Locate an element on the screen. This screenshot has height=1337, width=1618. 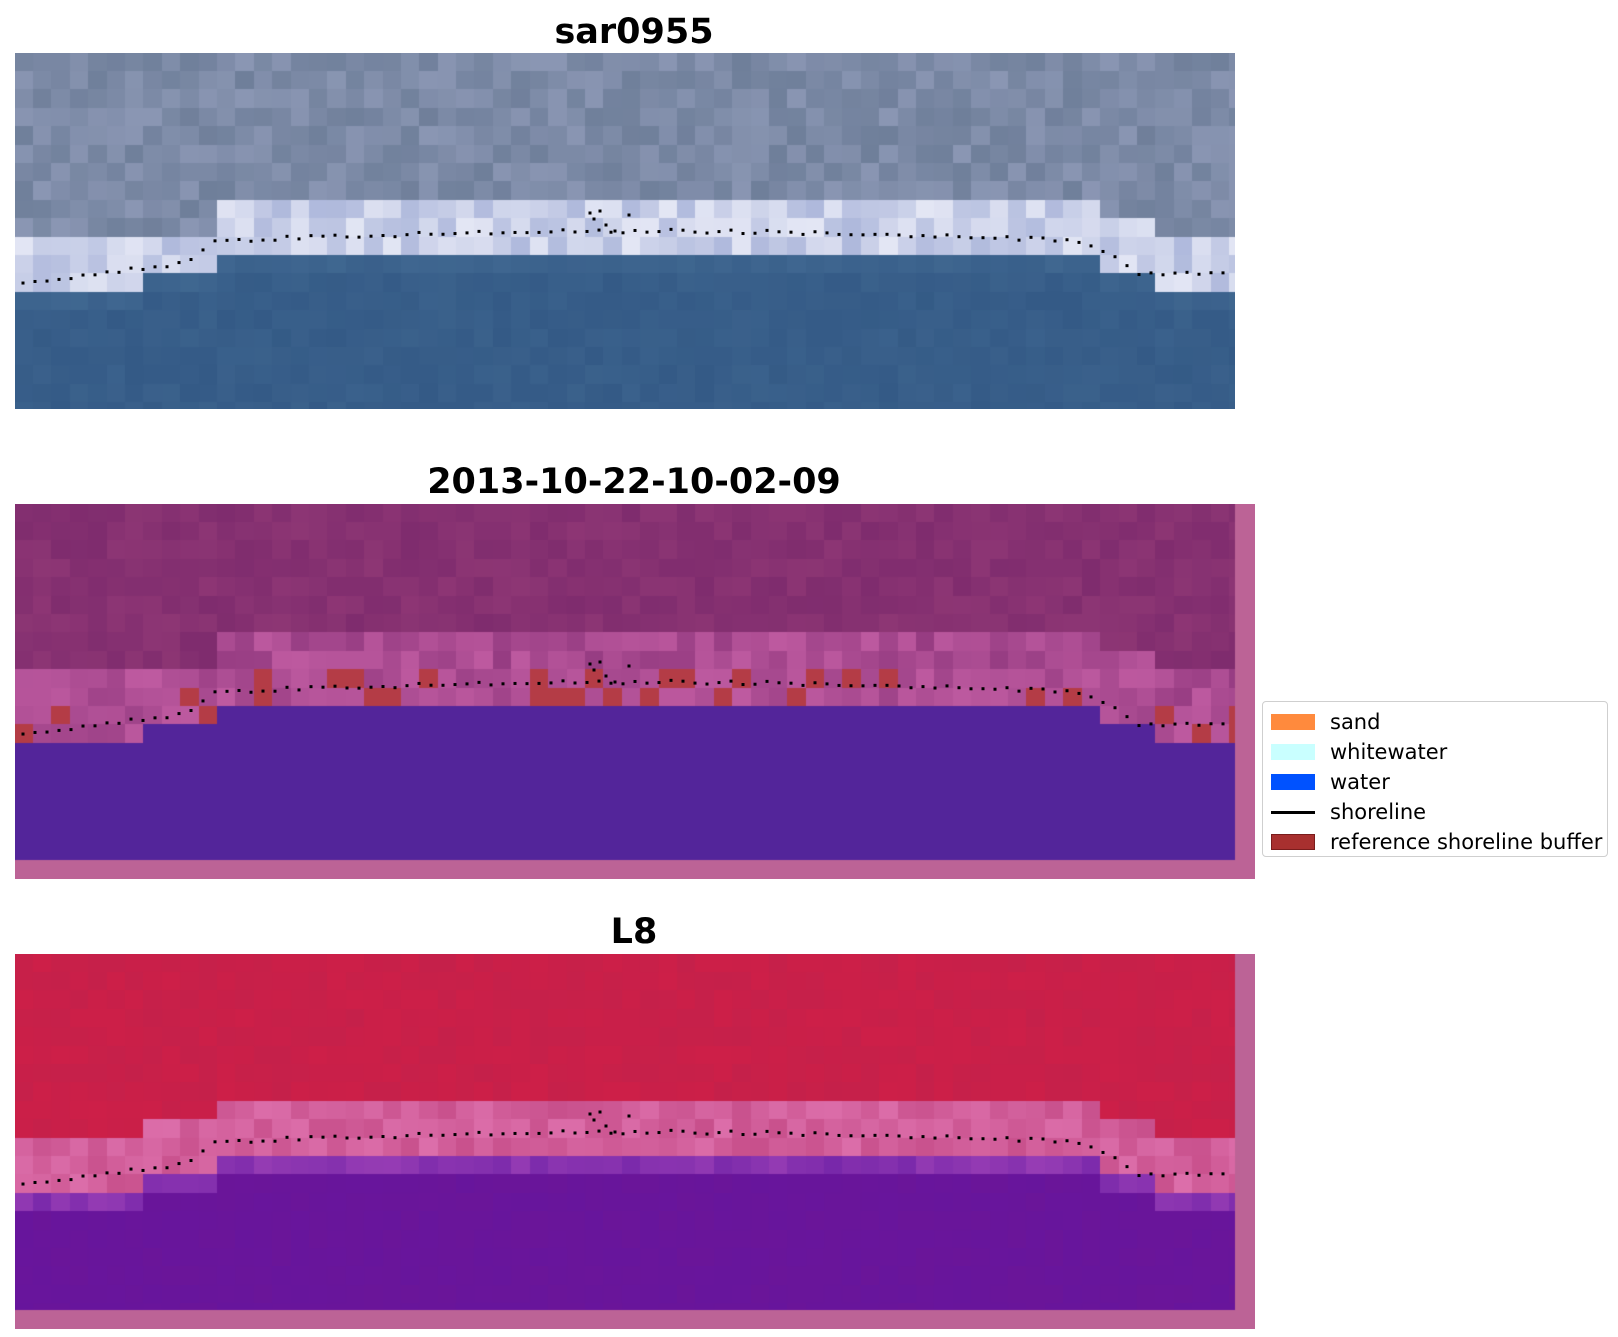
legend-label: sand is located at coordinates (1355, 722).